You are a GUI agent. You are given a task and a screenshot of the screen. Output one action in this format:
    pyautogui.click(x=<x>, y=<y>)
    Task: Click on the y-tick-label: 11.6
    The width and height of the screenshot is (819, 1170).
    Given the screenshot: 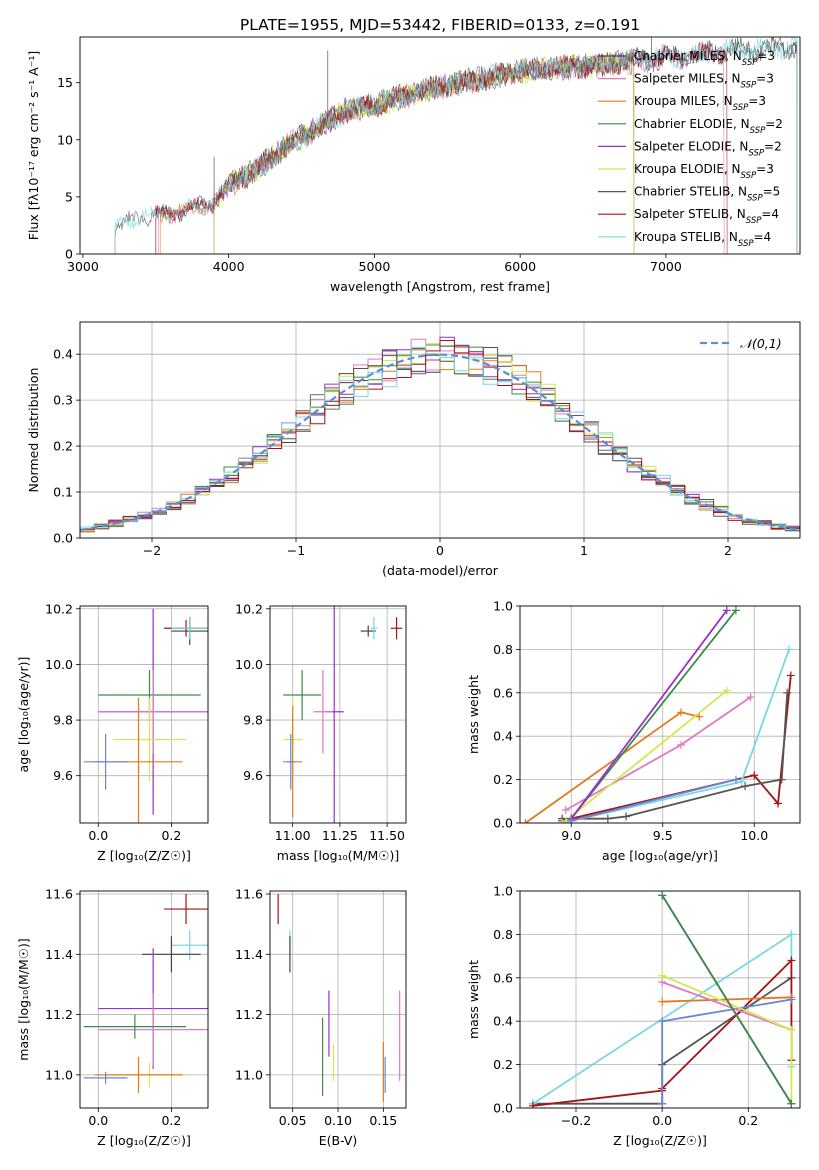 What is the action you would take?
    pyautogui.click(x=59, y=894)
    